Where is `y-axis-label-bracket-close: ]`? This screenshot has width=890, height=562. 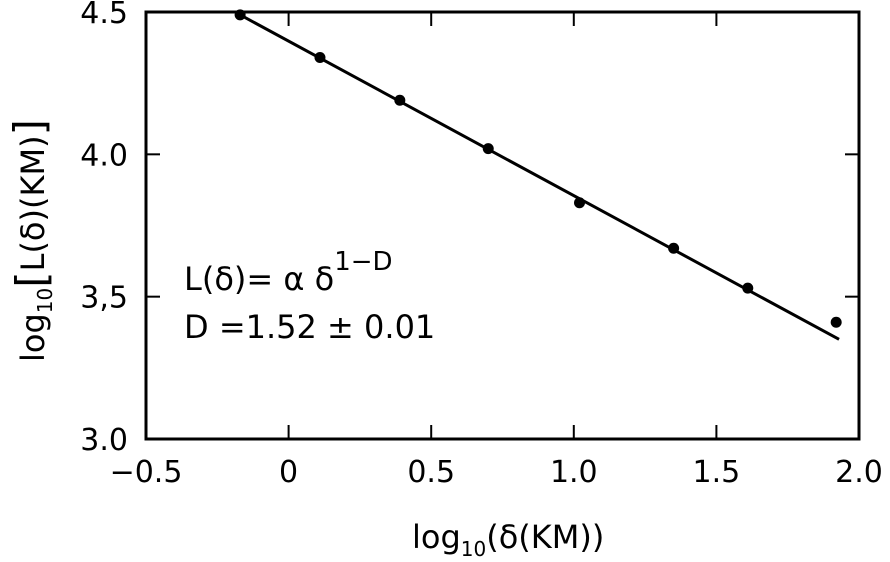 y-axis-label-bracket-close: ] is located at coordinates (29, 127).